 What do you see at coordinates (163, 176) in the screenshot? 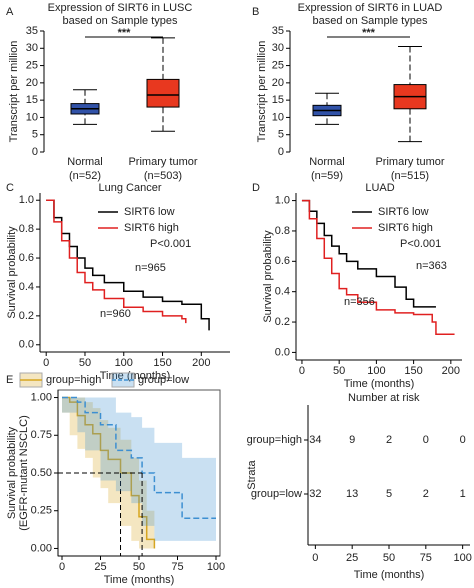
I see `category-count: (n=503)` at bounding box center [163, 176].